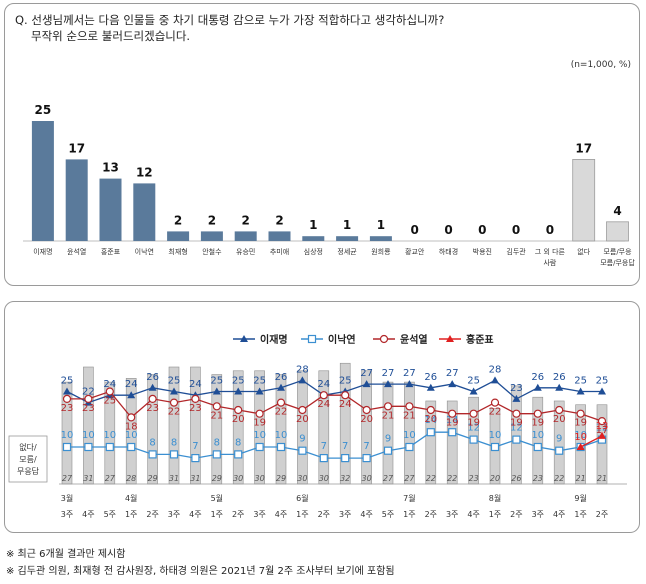 Image resolution: width=646 pixels, height=584 pixels. I want to click on bar-category-label: 안철수, so click(212, 251).